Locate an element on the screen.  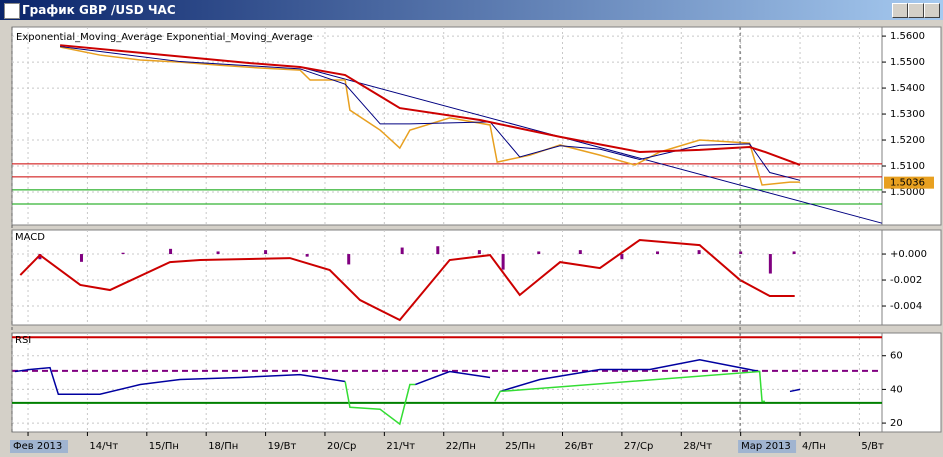
last-value-box is located at coordinates (909, 182).